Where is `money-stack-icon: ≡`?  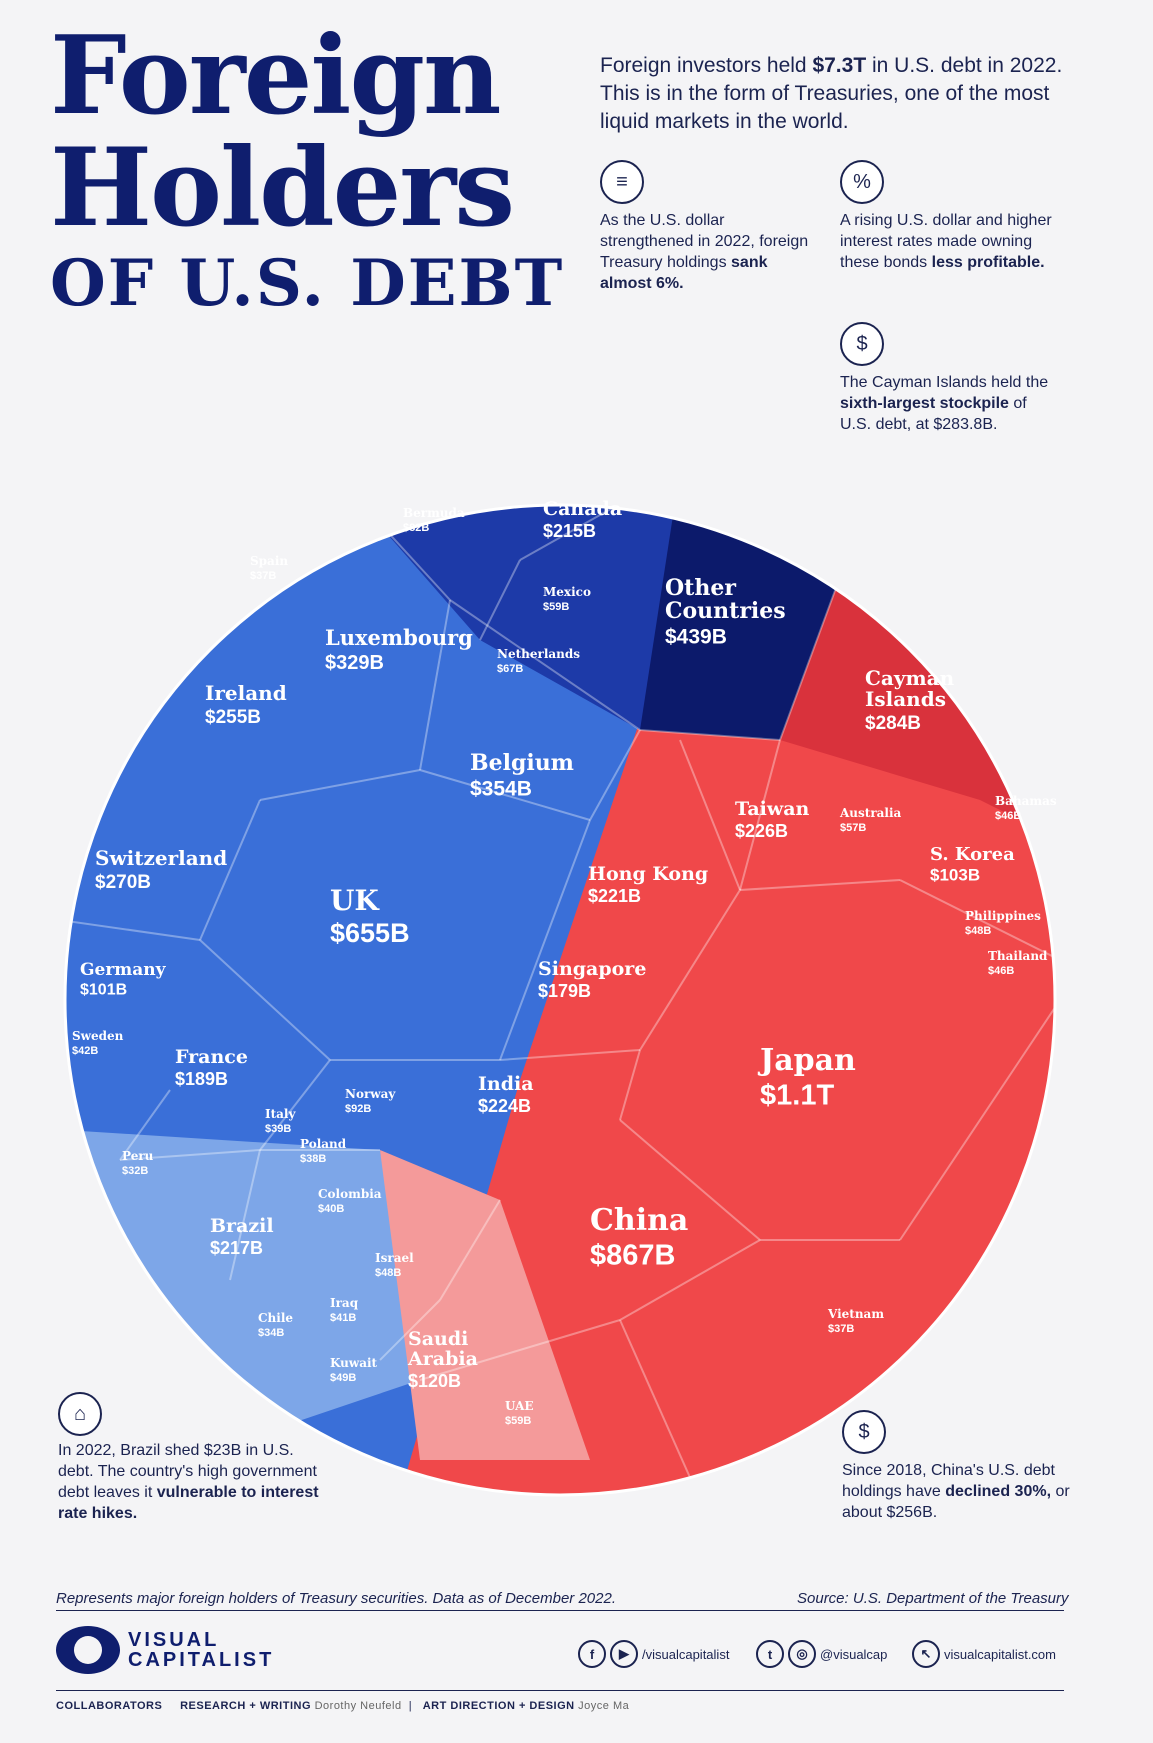
money-stack-icon: ≡ is located at coordinates (622, 182).